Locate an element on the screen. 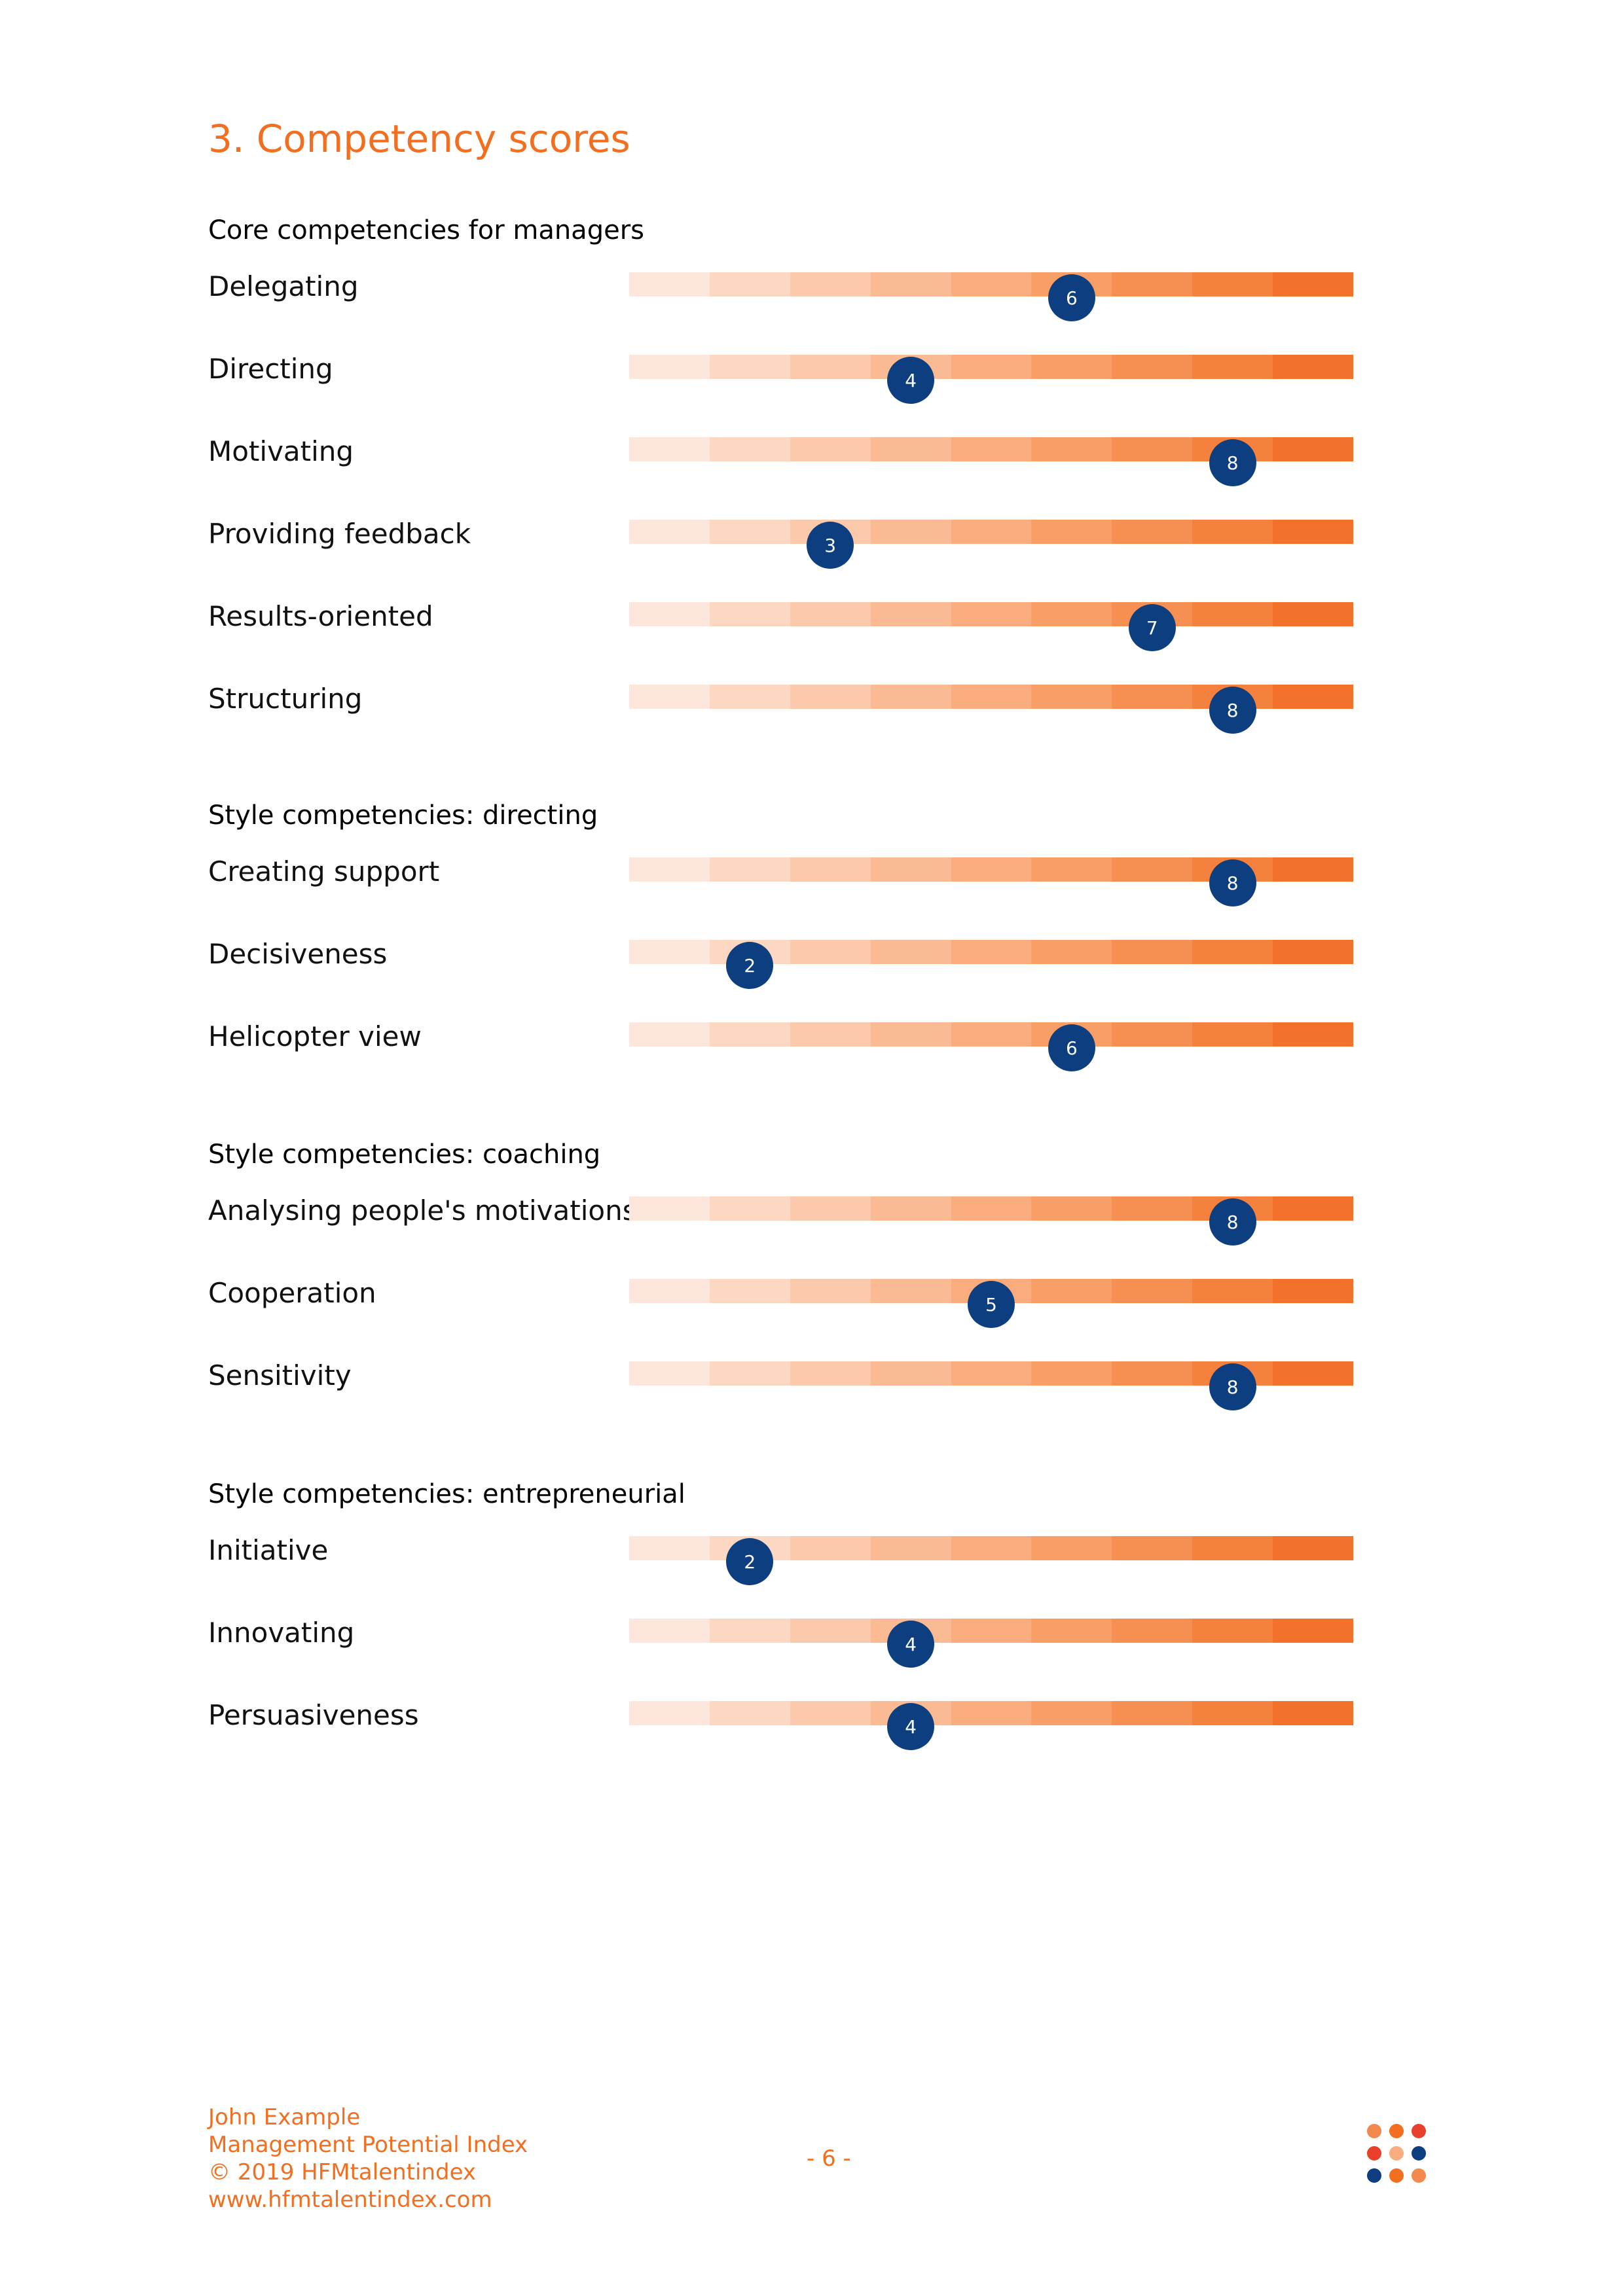  score-scale: 7 is located at coordinates (991, 626).